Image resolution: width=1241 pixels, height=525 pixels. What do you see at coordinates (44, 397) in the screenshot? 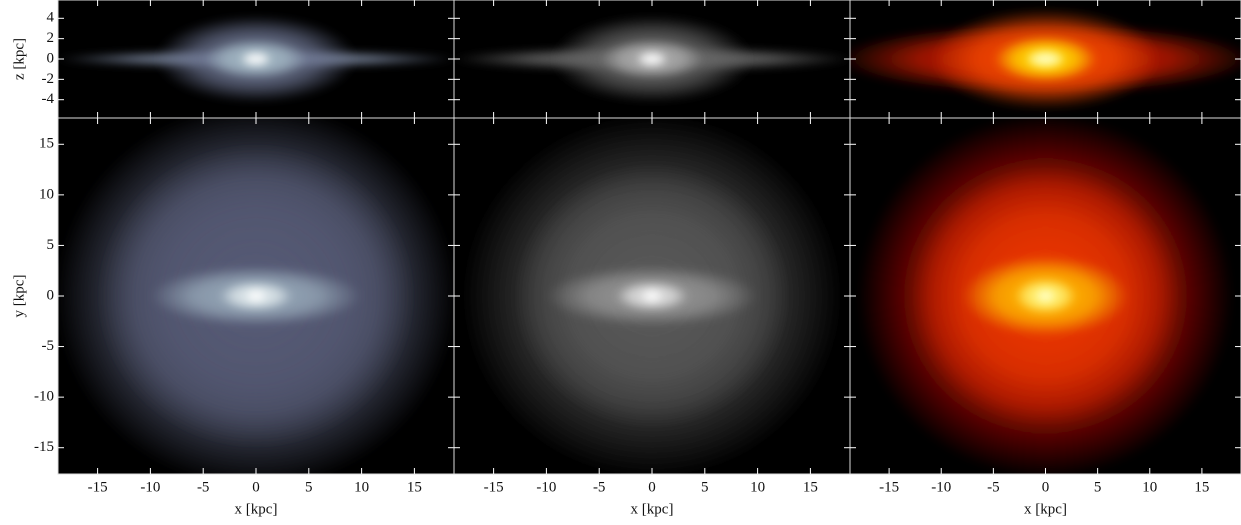
I see `y-tick-label: -10` at bounding box center [44, 397].